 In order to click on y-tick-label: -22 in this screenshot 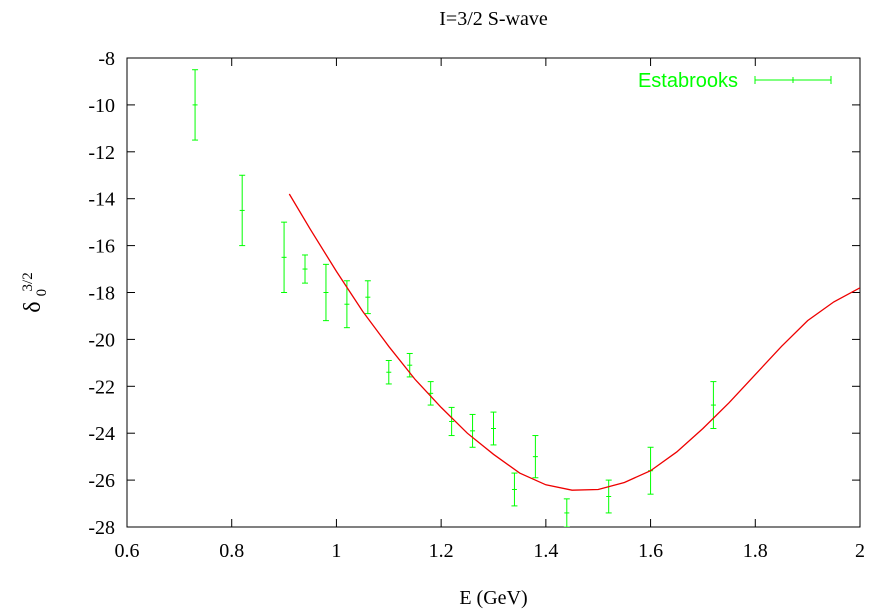, I will do `click(101, 387)`.